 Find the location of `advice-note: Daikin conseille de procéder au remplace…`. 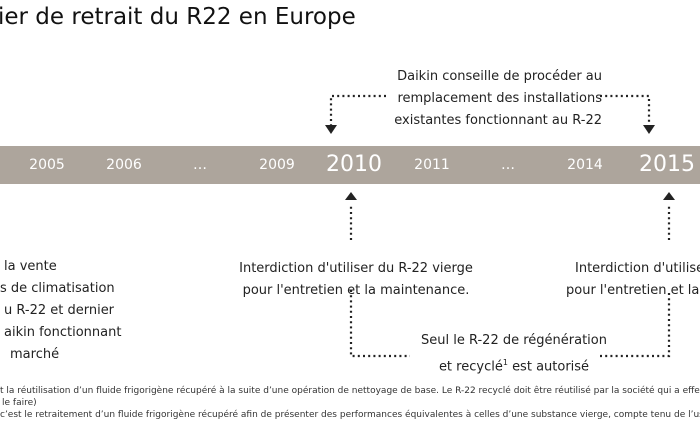

advice-note: Daikin conseille de procéder au remplace… is located at coordinates (497, 99).